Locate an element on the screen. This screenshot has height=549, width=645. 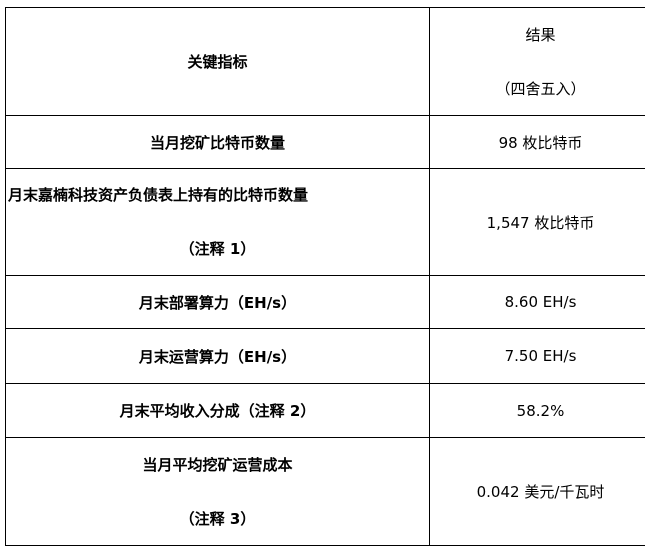
metric-label-text: 当月平均挖矿运营成本 is located at coordinates (217, 464).